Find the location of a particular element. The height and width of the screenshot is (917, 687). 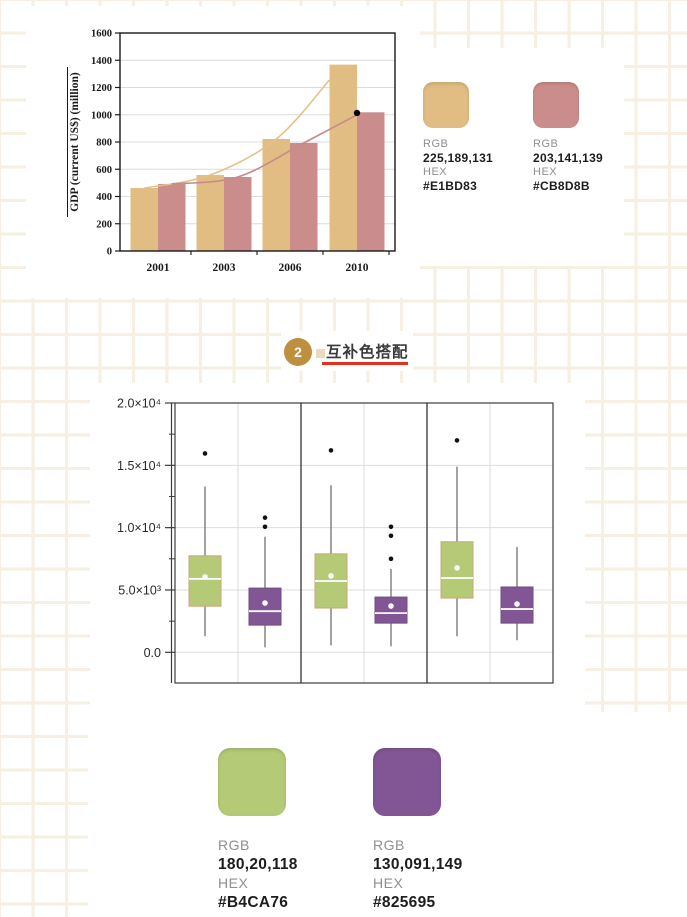

swatch-labels: RGB 130,091,149 HEX #825695 is located at coordinates (418, 874).